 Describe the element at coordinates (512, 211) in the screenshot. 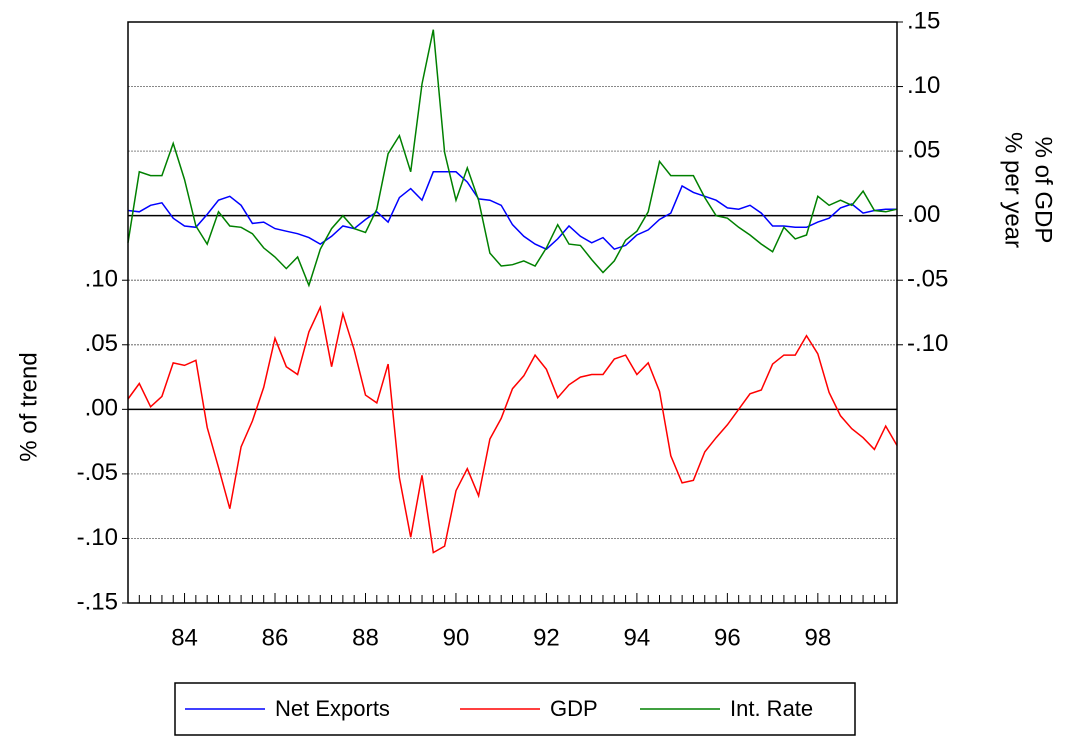

I see `series-line` at that location.